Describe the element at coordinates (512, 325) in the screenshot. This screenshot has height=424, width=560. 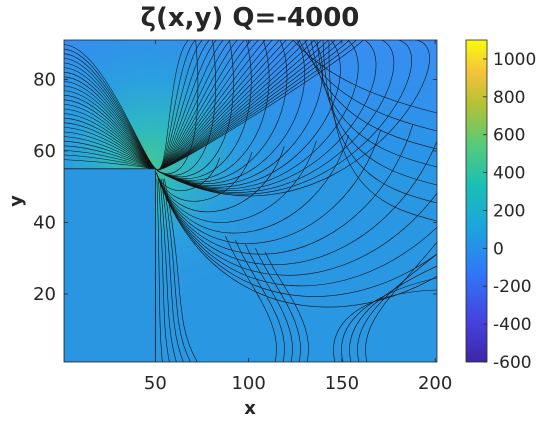
I see `colorbar-tick-label: -400` at that location.